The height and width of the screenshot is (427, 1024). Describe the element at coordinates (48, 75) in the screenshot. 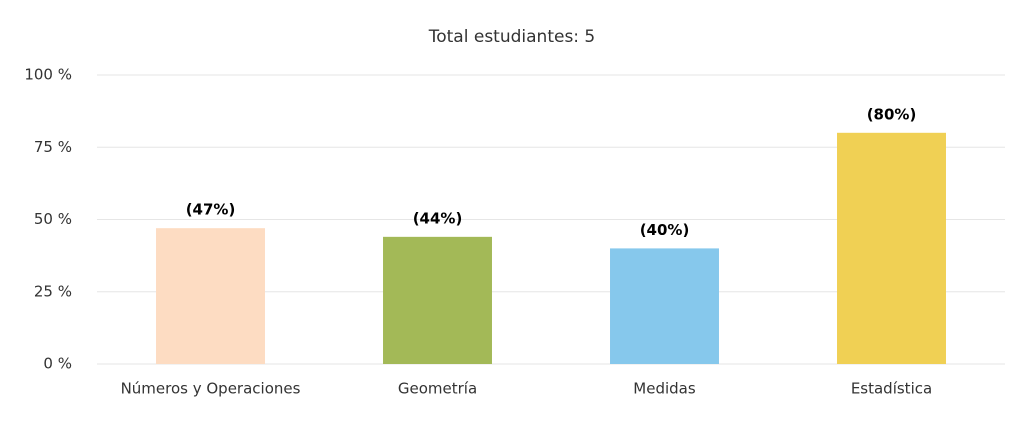

I see `y-tick-label: 100 %` at that location.